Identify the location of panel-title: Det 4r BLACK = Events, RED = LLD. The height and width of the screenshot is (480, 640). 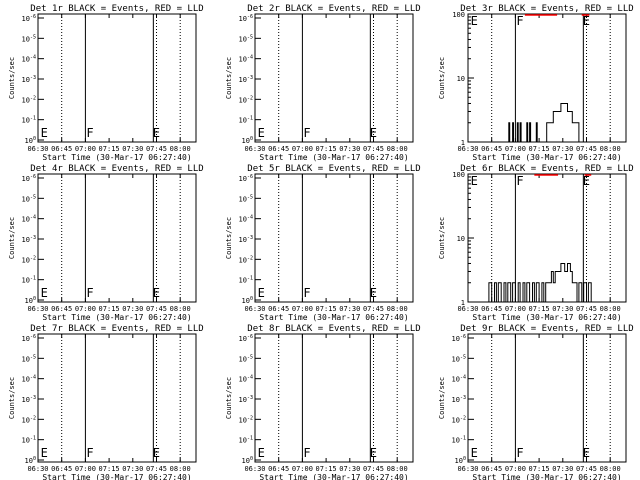
(116, 169).